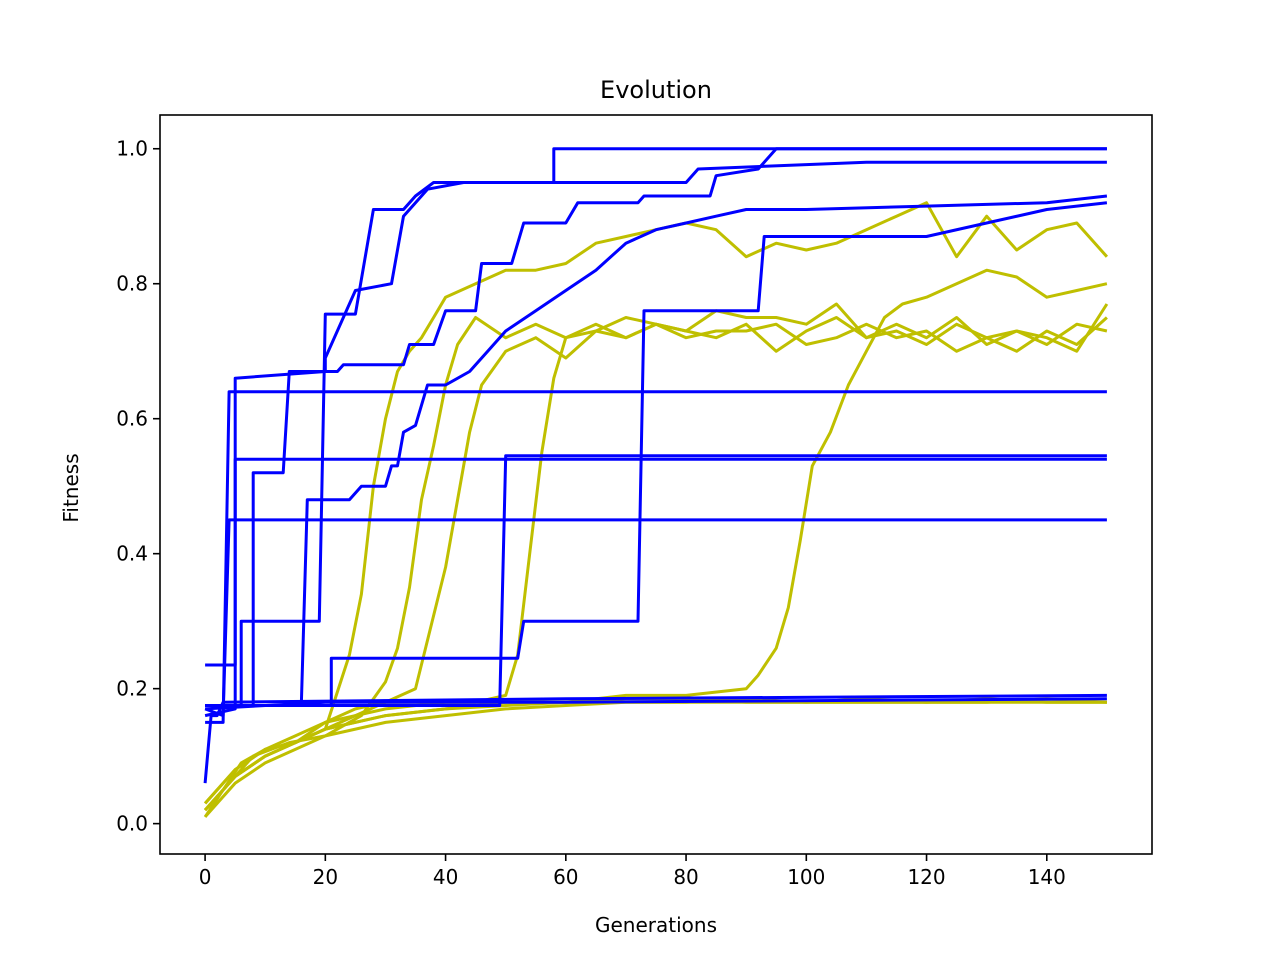 The image size is (1280, 960). What do you see at coordinates (132, 689) in the screenshot?
I see `y-tick-label: 0.2` at bounding box center [132, 689].